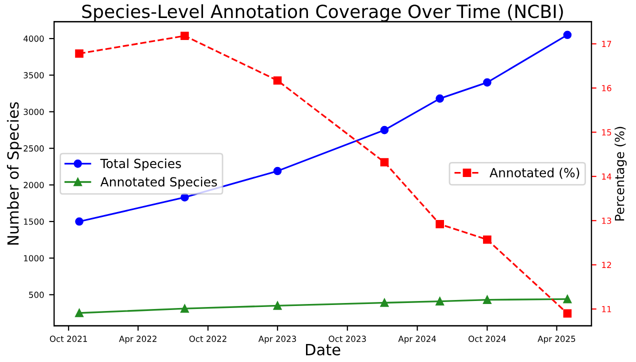  What do you see at coordinates (607, 309) in the screenshot?
I see `y2-tick-label: 11` at bounding box center [607, 309].